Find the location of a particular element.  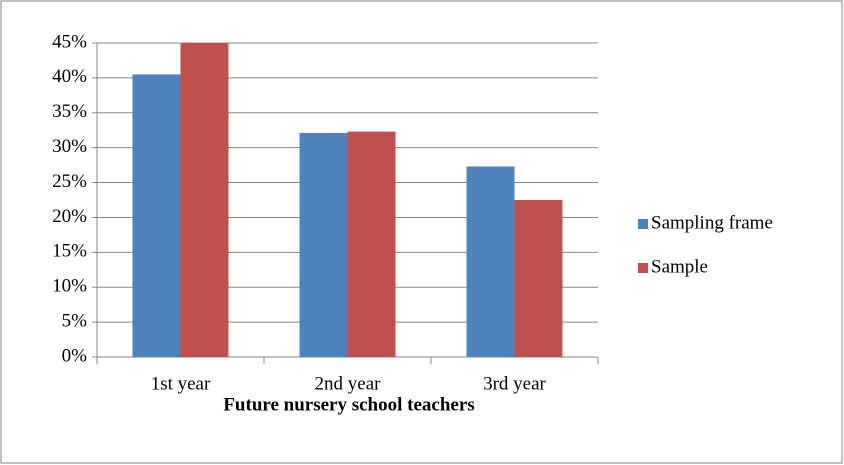

y-tick-label: 25% is located at coordinates (69, 181).